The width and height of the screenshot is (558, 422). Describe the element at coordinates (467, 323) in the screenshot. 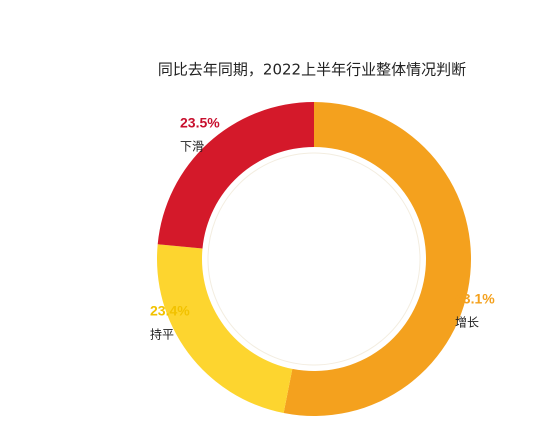

I see `category-label: 增长` at that location.